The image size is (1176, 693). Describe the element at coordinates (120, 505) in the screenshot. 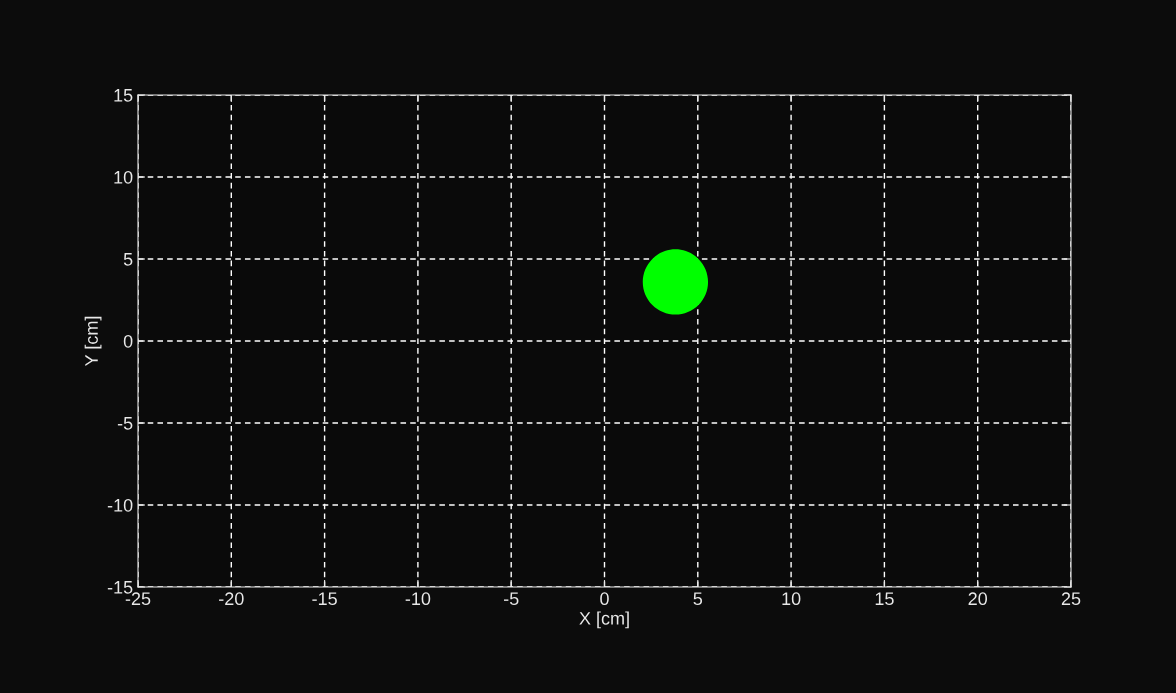

I see `y-tick-label: -10` at that location.